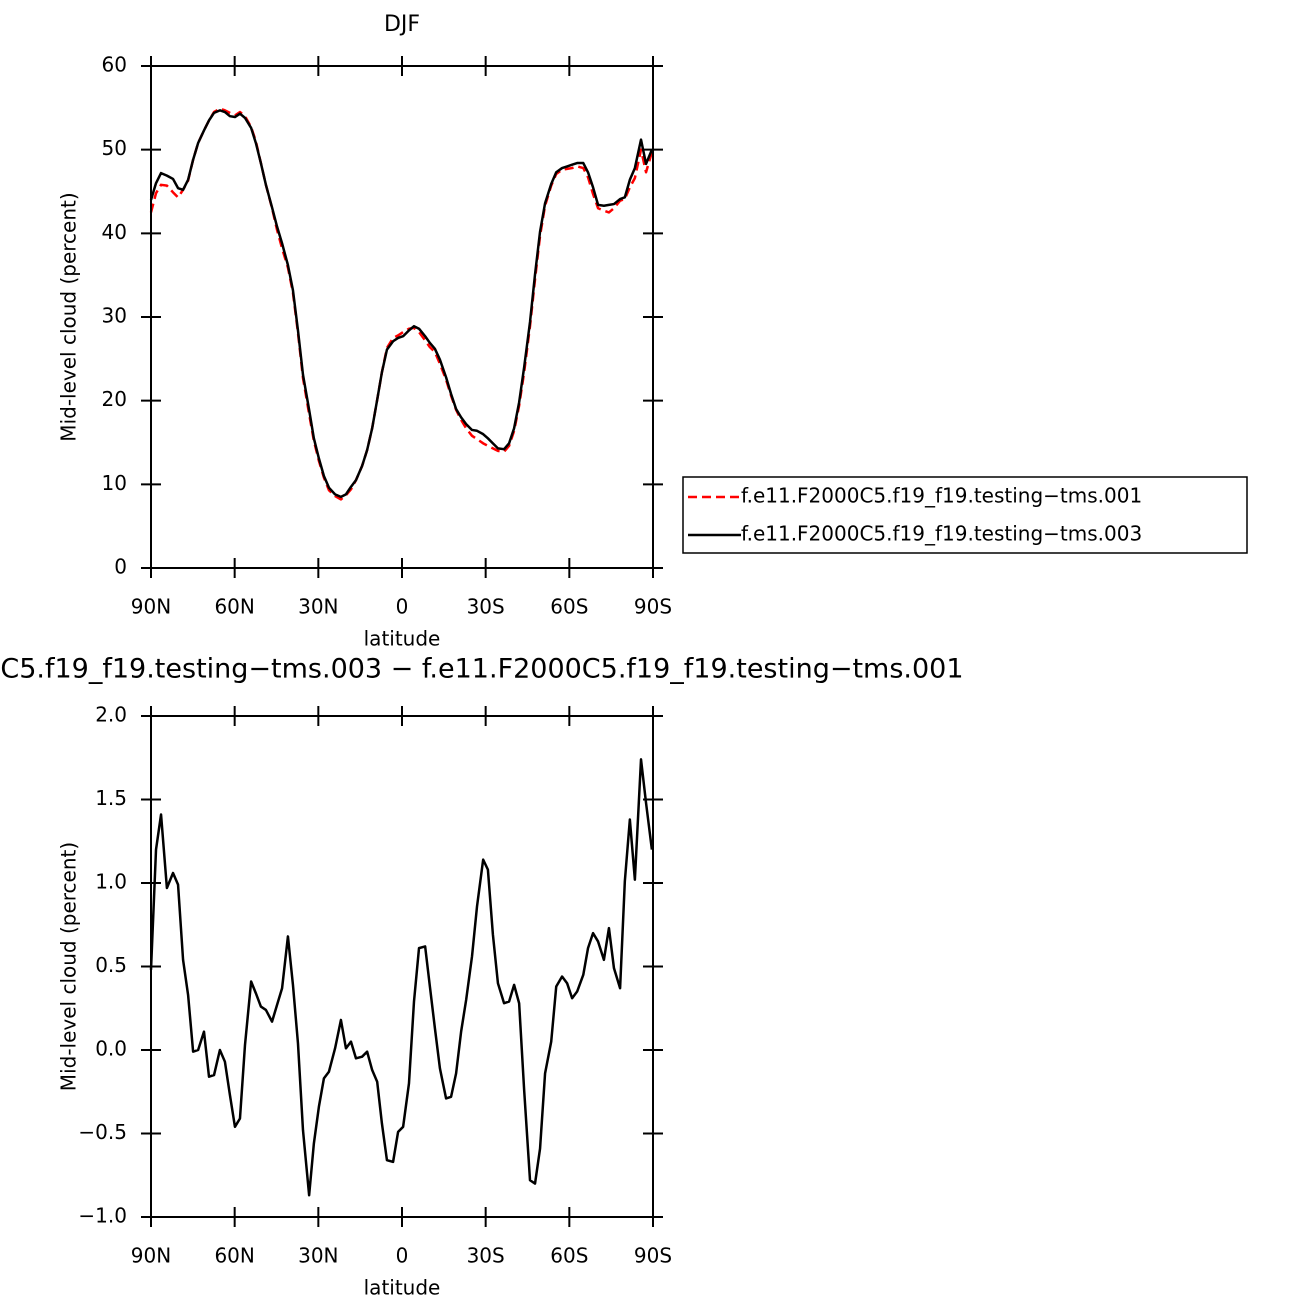 The image size is (1305, 1308). I want to click on legend-label: f.e11.F2000C5.f19_f19.testing−tms.001, so click(941, 496).